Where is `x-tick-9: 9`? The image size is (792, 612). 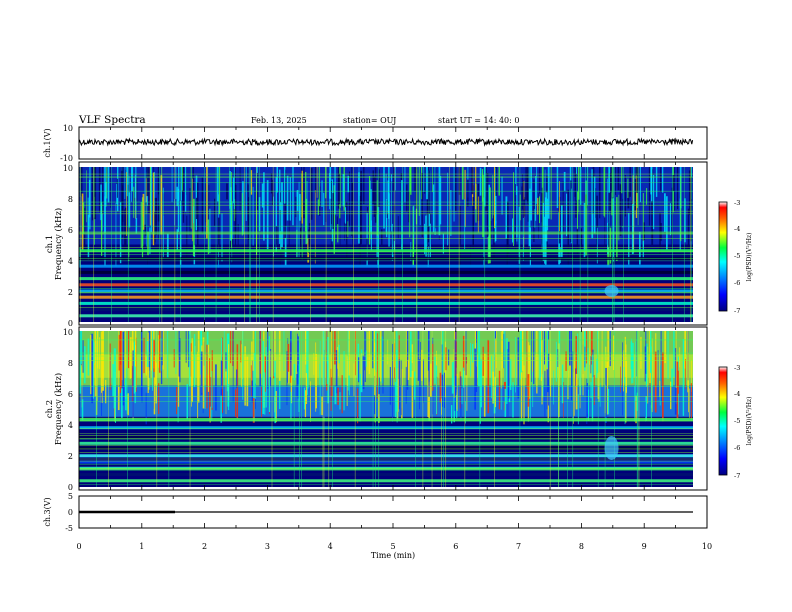
x-tick-9: 9 is located at coordinates (644, 546).